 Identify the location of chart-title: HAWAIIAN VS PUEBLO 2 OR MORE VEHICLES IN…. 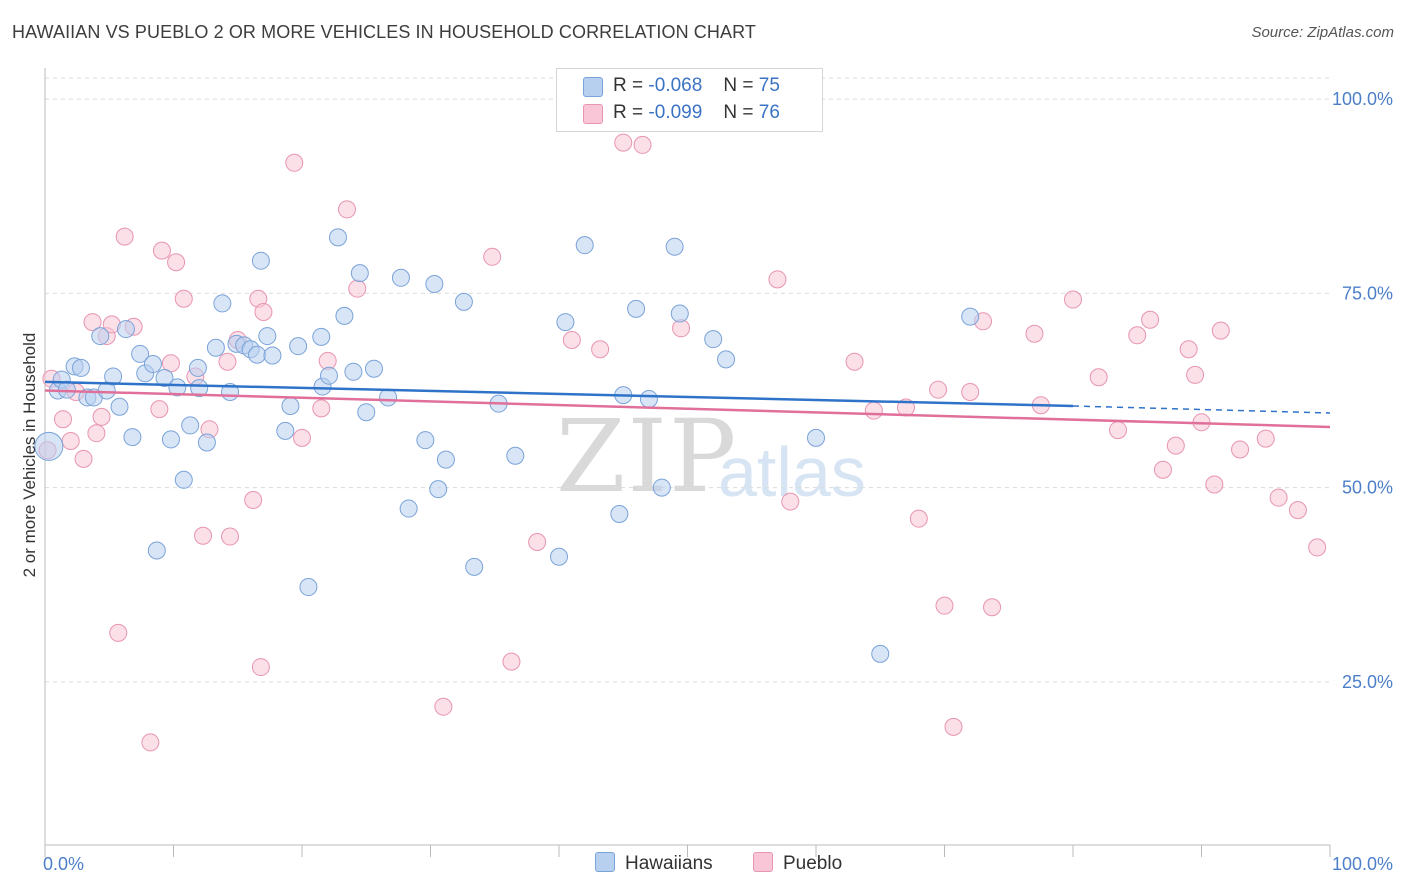
(384, 32).